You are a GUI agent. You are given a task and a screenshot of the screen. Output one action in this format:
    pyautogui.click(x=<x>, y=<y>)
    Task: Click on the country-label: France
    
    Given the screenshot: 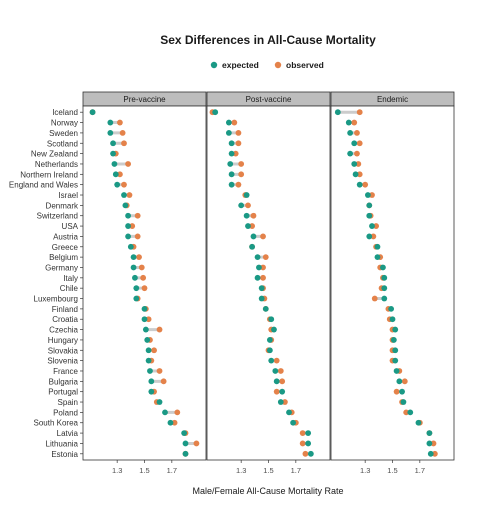 What is the action you would take?
    pyautogui.click(x=65, y=371)
    